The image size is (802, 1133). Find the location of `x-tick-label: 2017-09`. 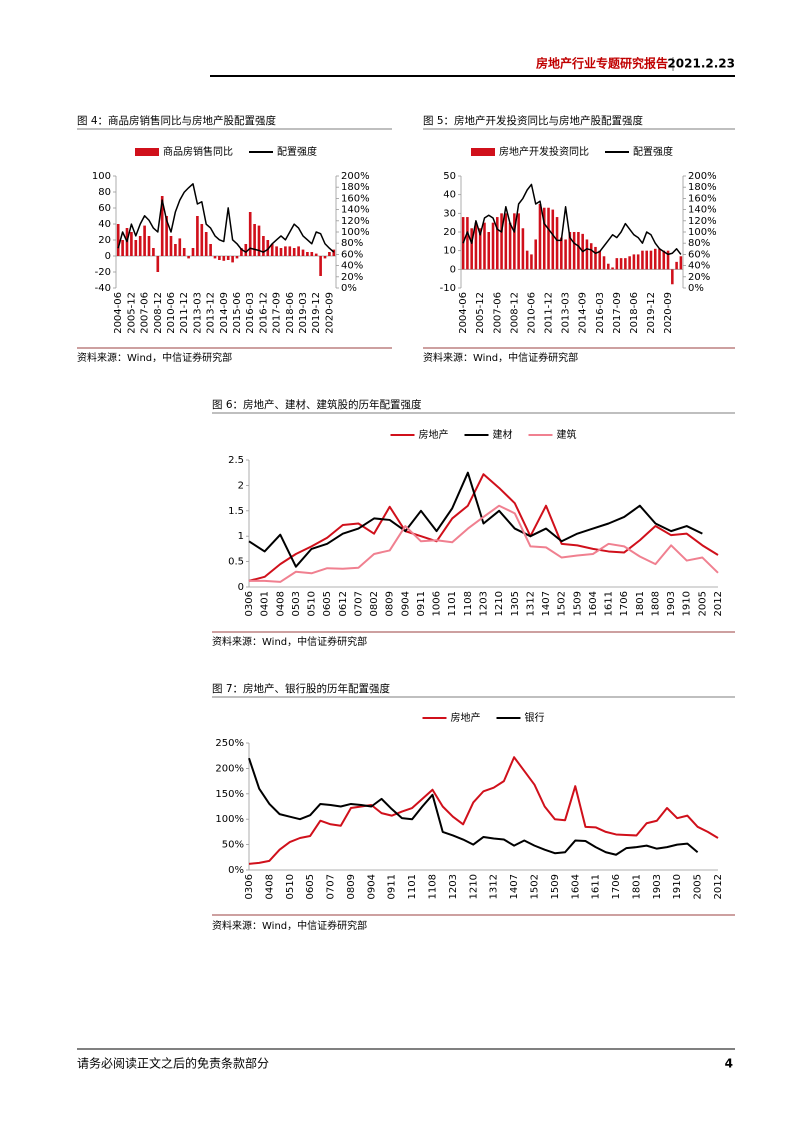

x-tick-label: 2017-09 is located at coordinates (617, 313).